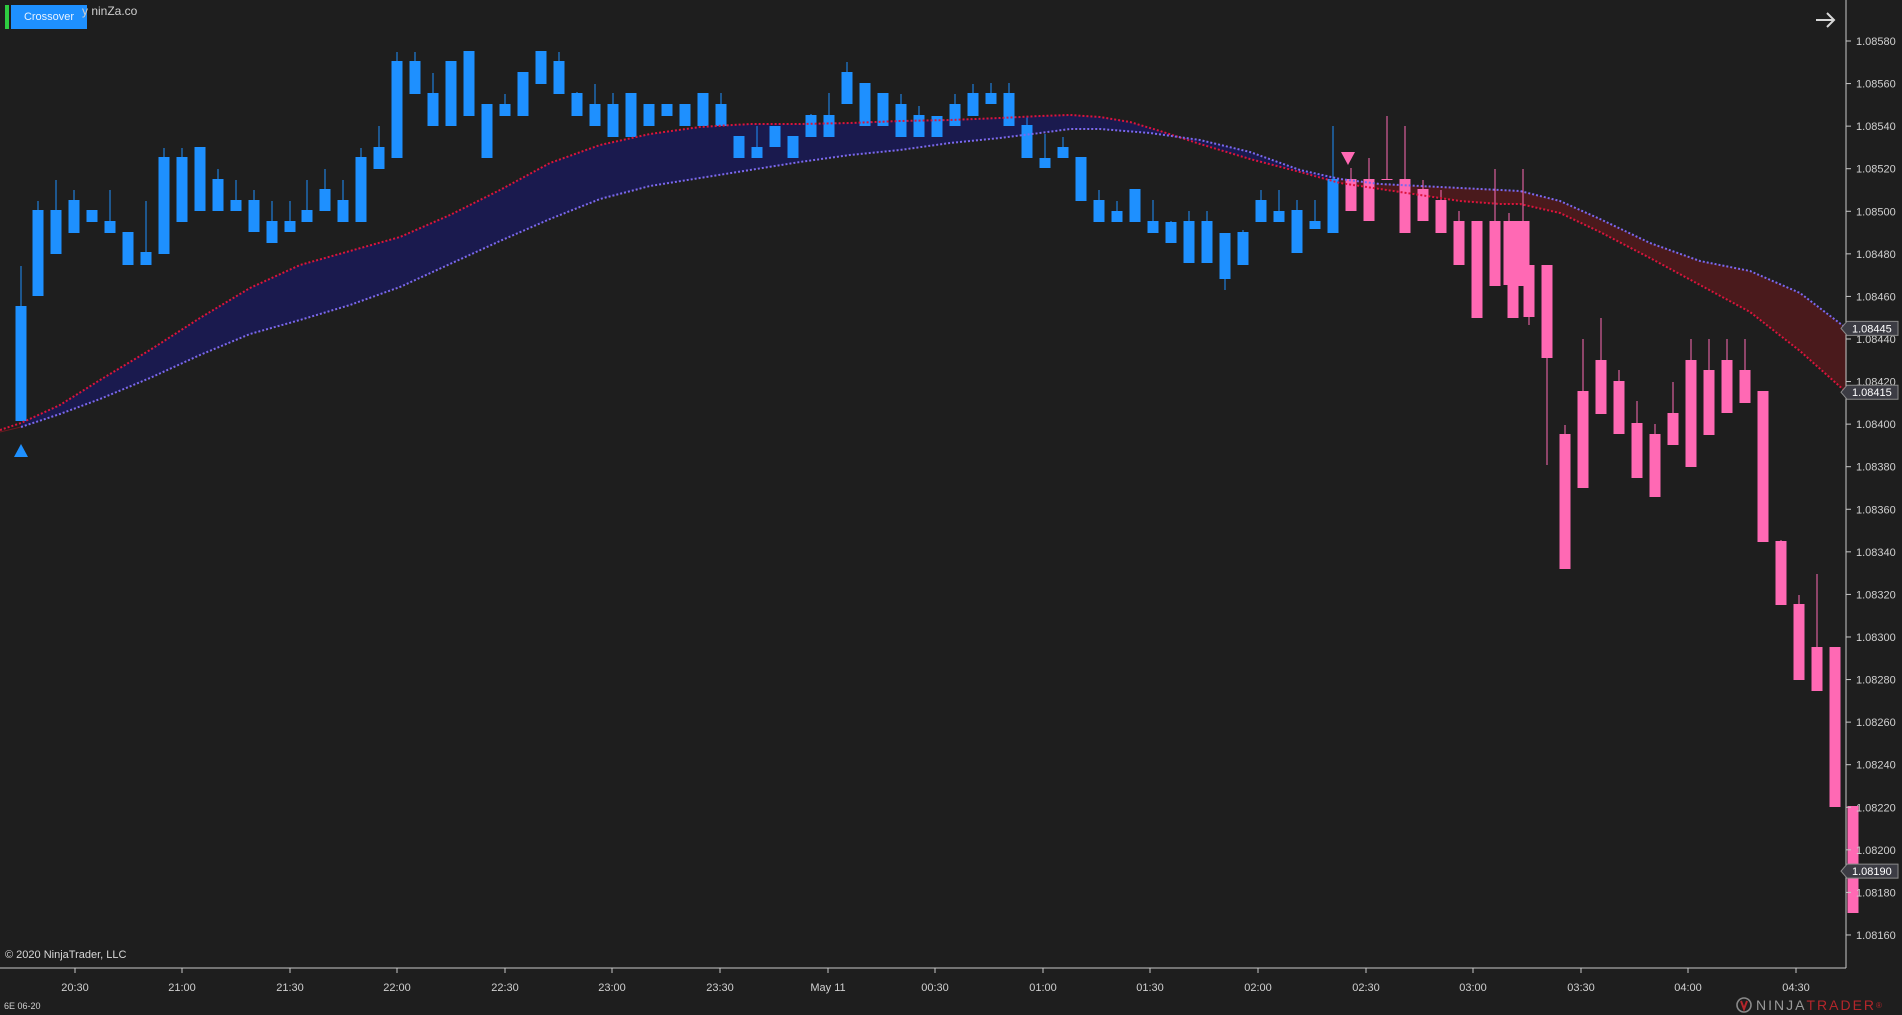 This screenshot has height=1015, width=1902. I want to click on time-tick-label: 02:00, so click(1258, 988).